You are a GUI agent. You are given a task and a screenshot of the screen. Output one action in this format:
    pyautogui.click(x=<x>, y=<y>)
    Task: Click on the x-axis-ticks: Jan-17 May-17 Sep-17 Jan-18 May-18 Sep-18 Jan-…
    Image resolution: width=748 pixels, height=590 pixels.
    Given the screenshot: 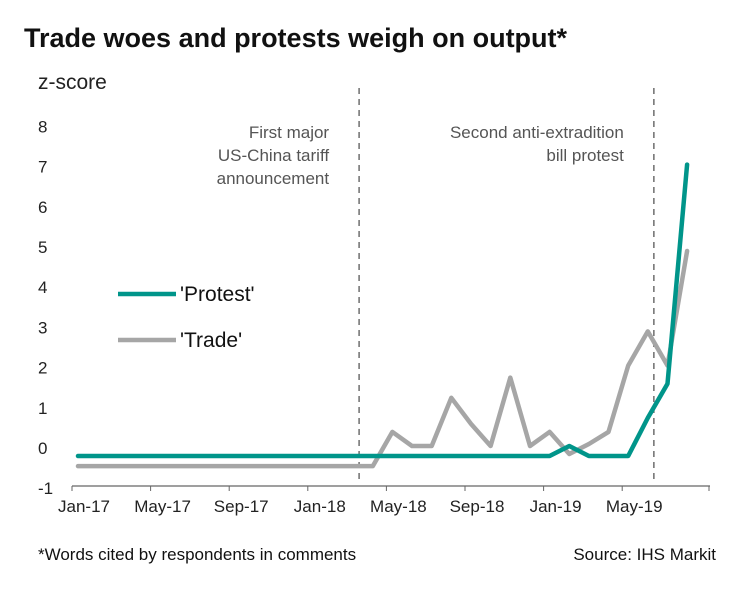 What is the action you would take?
    pyautogui.click(x=384, y=501)
    